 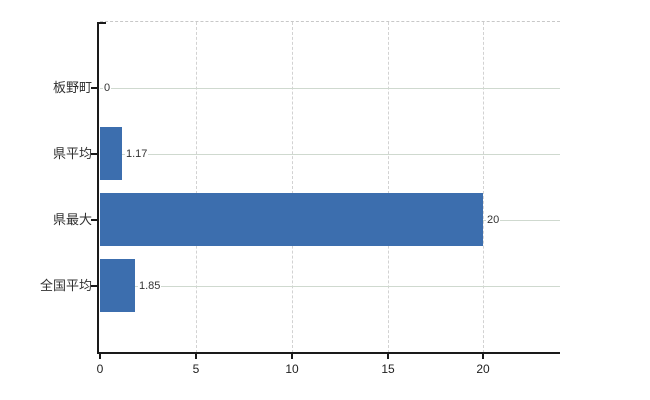 I want to click on x-axis-line, so click(x=328, y=353).